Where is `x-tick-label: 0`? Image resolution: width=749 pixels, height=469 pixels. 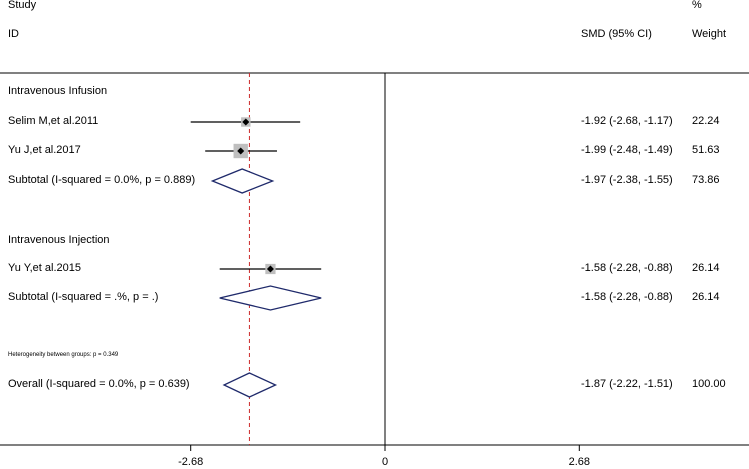 x-tick-label: 0 is located at coordinates (385, 462).